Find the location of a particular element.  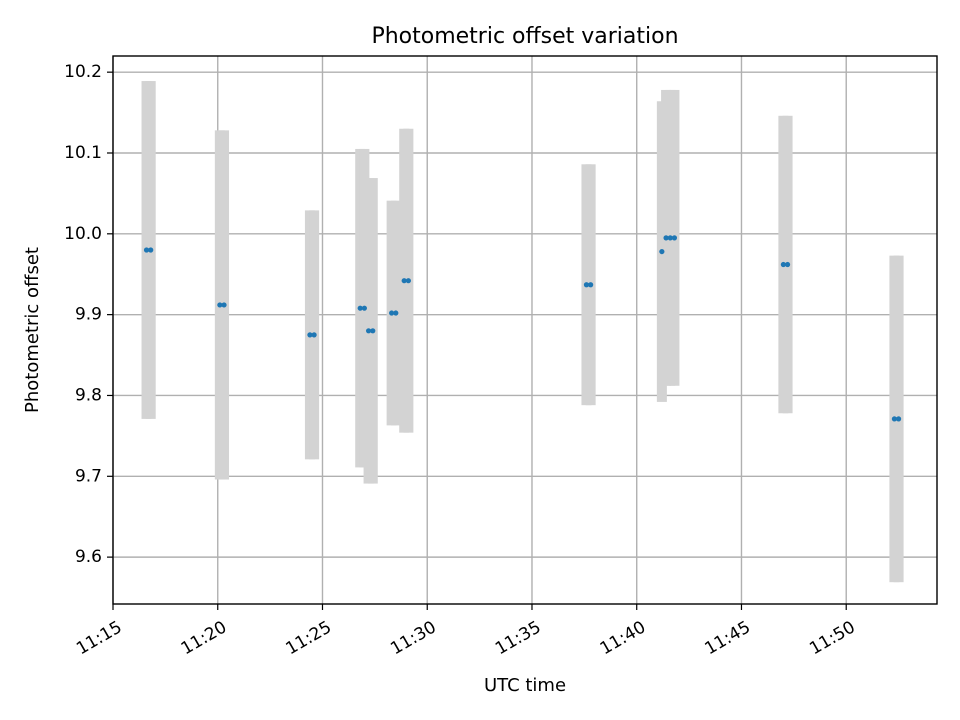

x-tick-label: 11:35 is located at coordinates (518, 638).